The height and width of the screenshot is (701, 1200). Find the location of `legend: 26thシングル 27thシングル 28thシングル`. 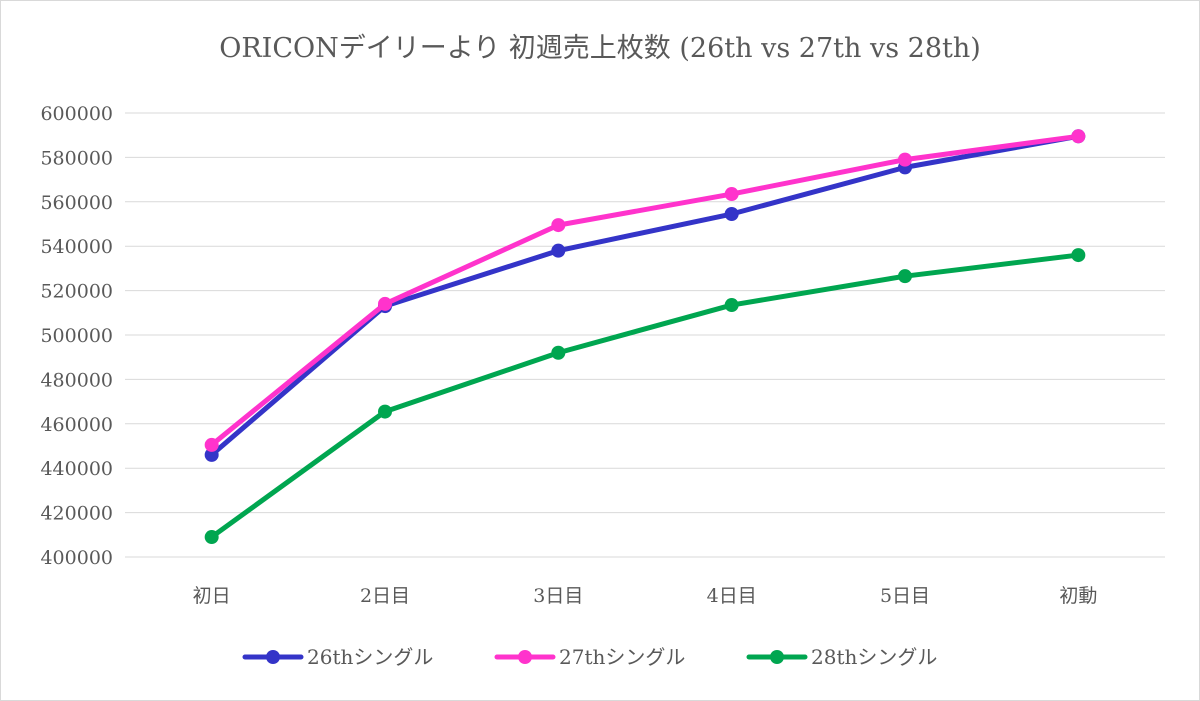

legend: 26thシングル 27thシングル 28thシングル is located at coordinates (589, 657).